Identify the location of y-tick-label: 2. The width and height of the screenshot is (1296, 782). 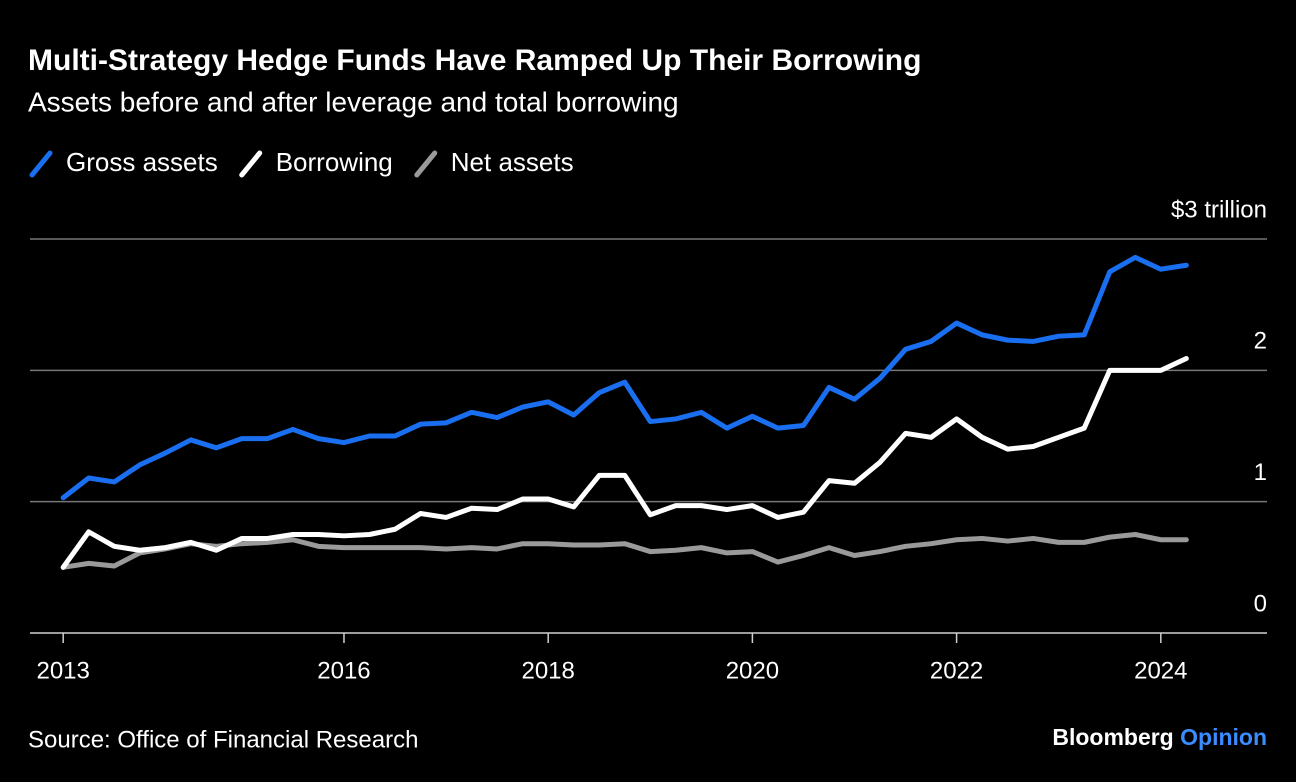
(1260, 341).